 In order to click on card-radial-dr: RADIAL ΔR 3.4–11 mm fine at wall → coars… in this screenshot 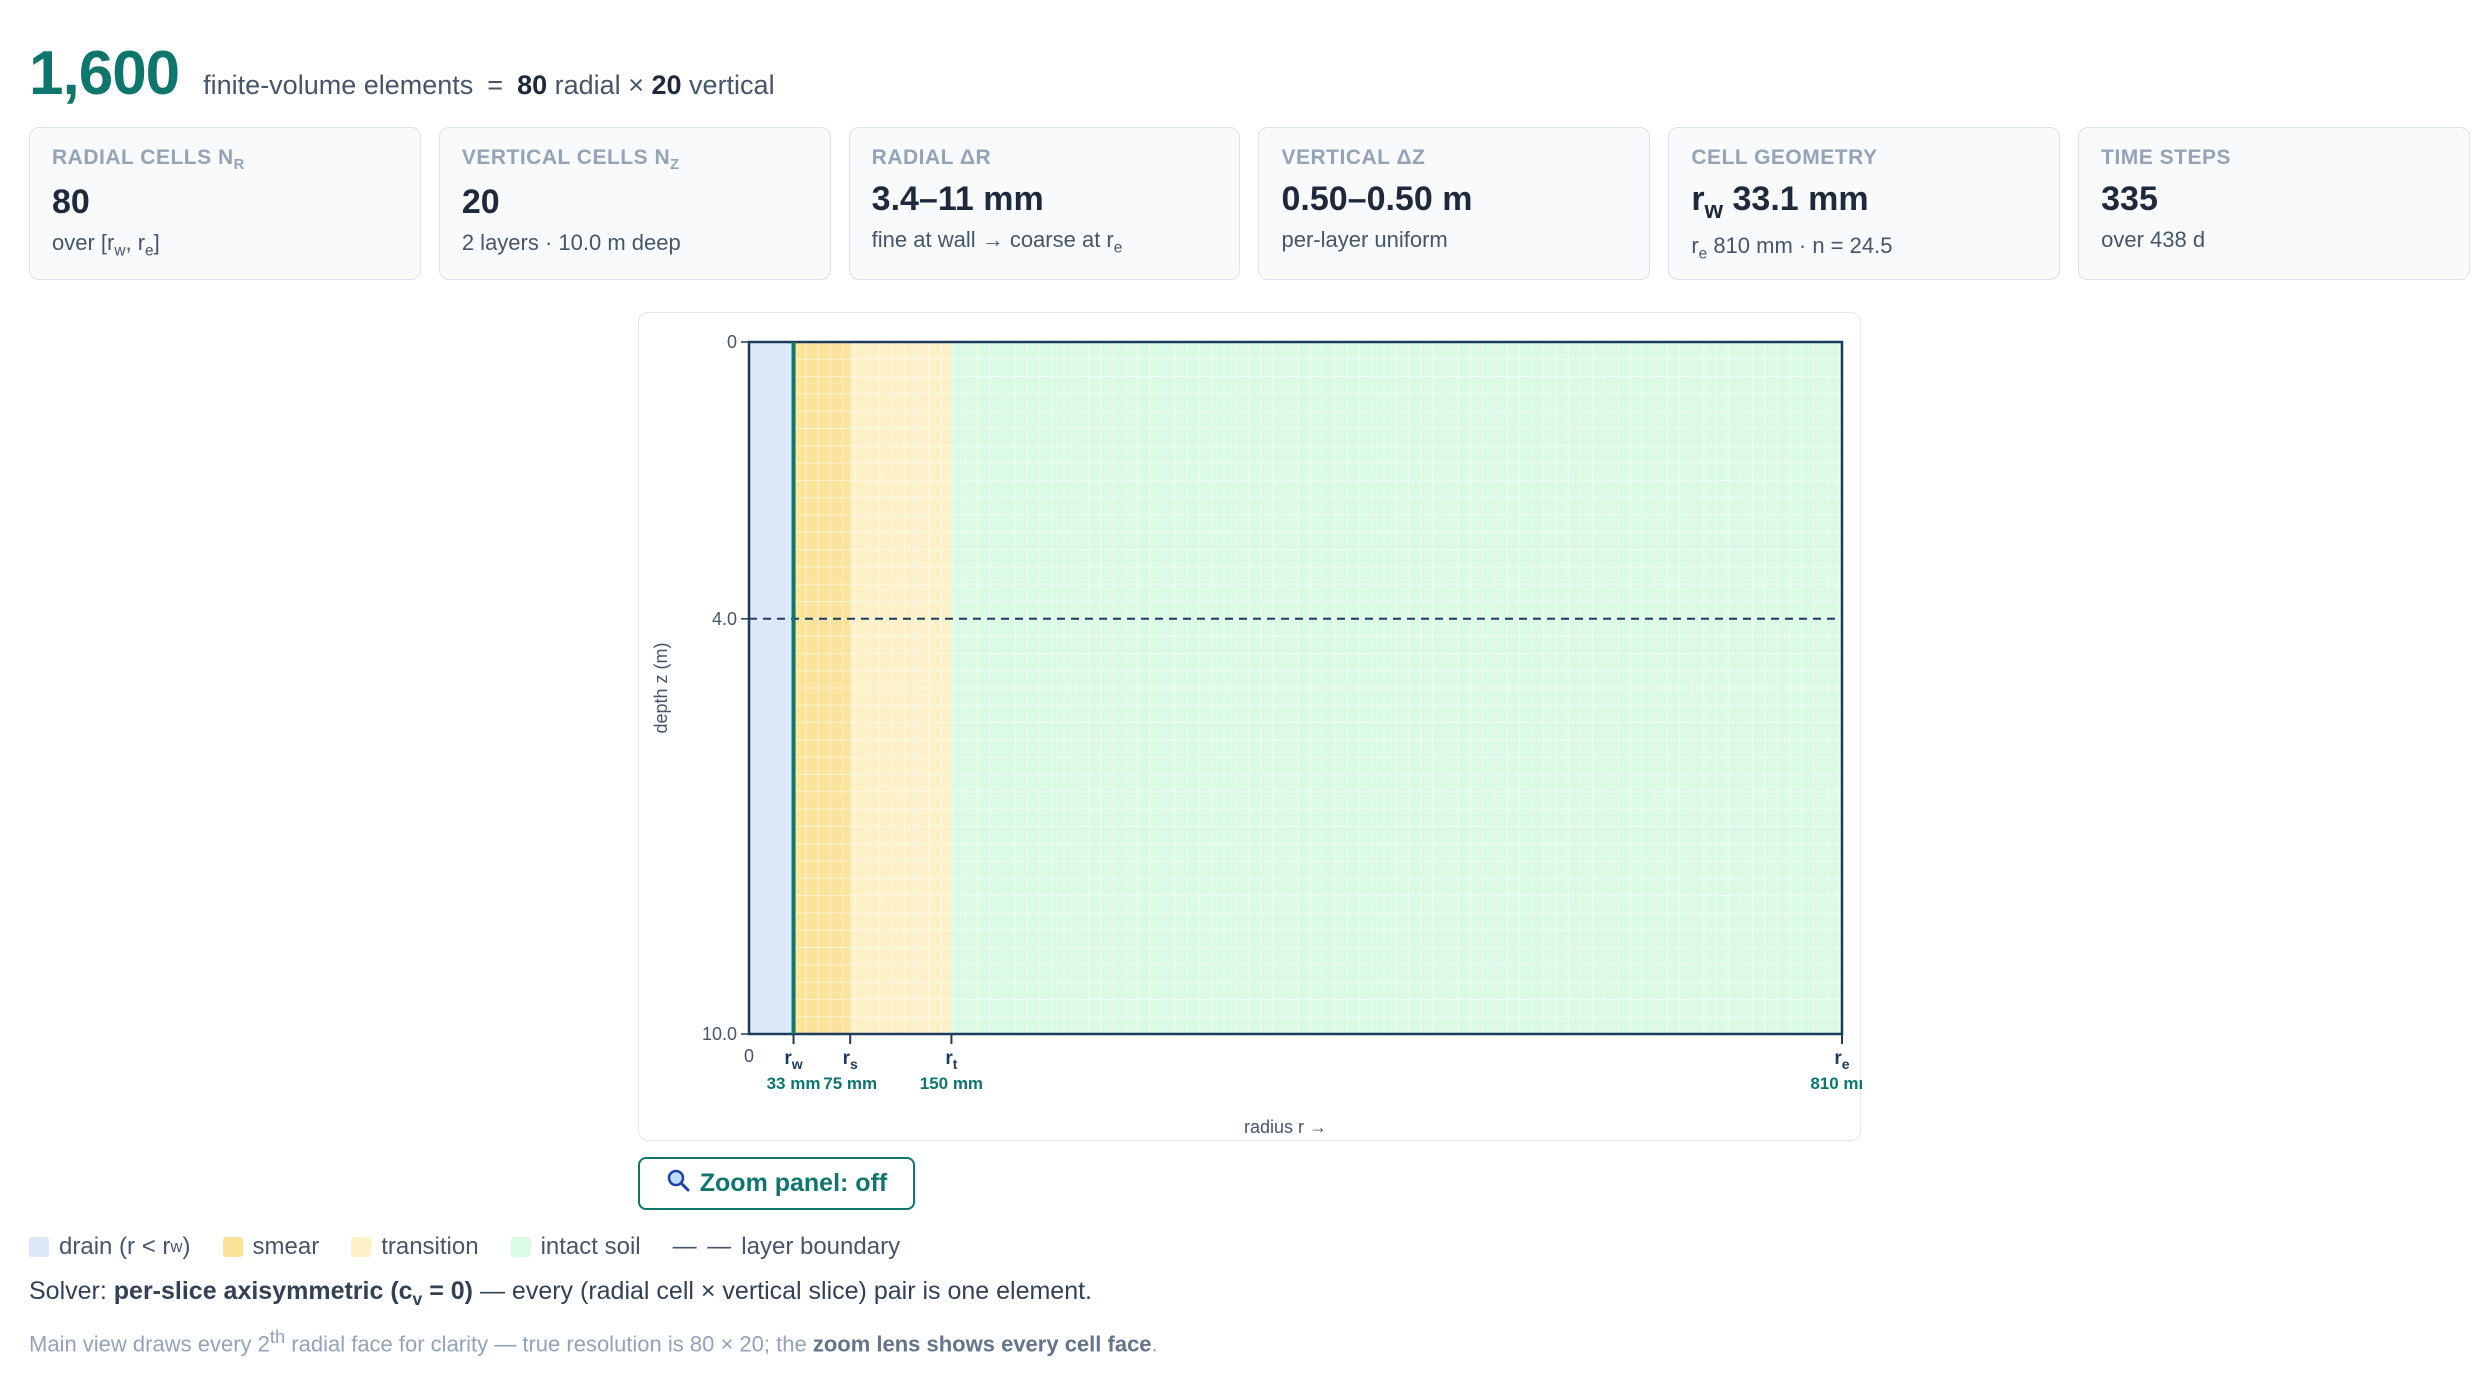, I will do `click(1044, 203)`.